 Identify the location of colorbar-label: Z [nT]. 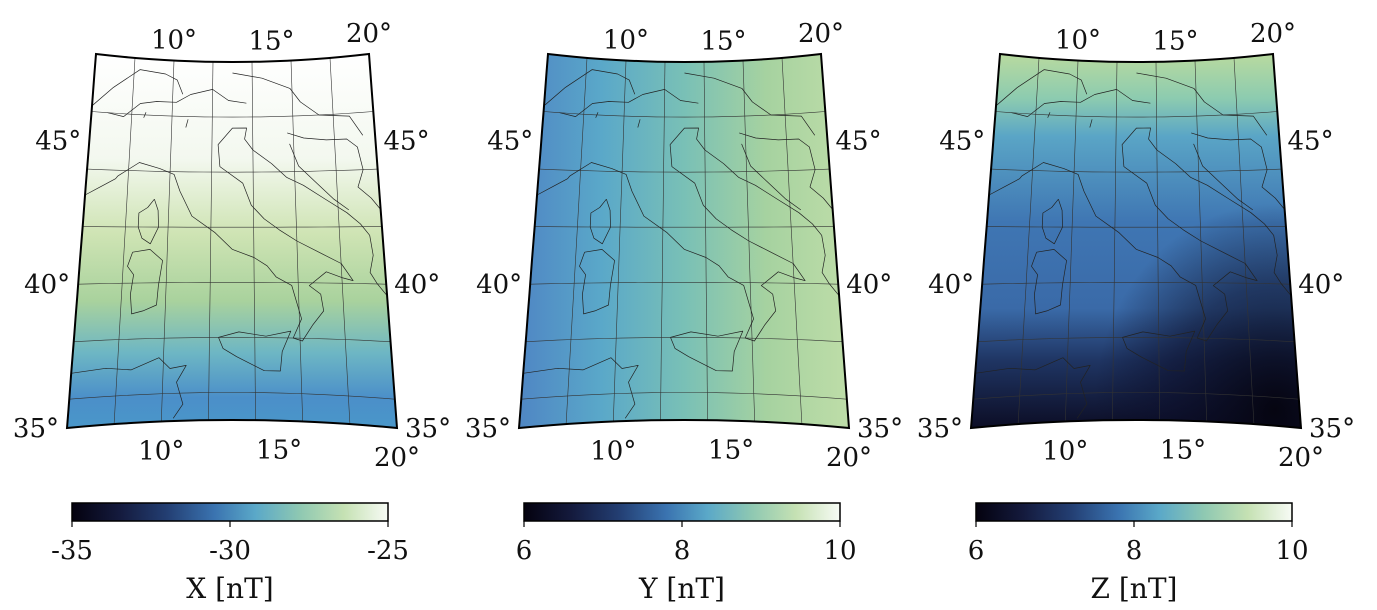
(1134, 588).